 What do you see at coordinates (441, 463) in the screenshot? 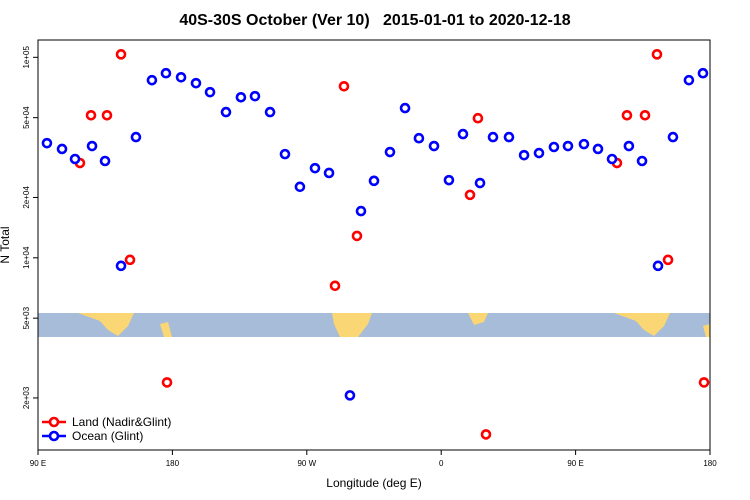
I see `x-tick-label: 0` at bounding box center [441, 463].